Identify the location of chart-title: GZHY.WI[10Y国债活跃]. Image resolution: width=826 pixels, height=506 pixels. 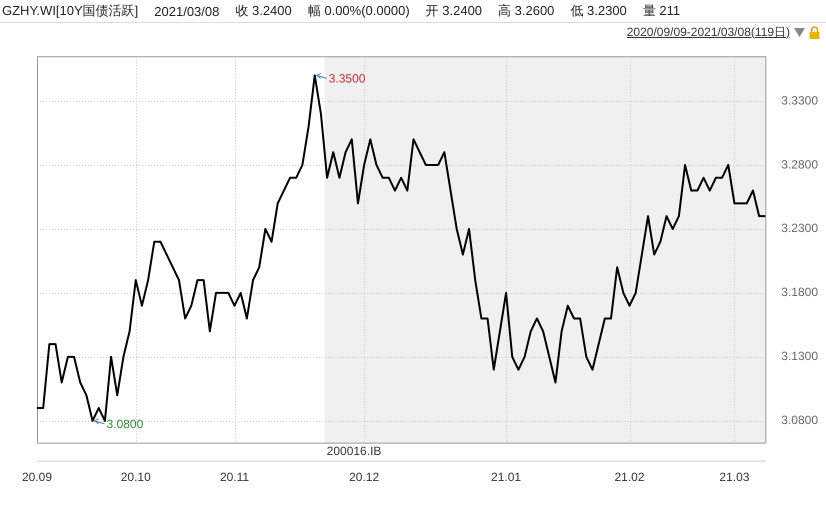
(70, 11).